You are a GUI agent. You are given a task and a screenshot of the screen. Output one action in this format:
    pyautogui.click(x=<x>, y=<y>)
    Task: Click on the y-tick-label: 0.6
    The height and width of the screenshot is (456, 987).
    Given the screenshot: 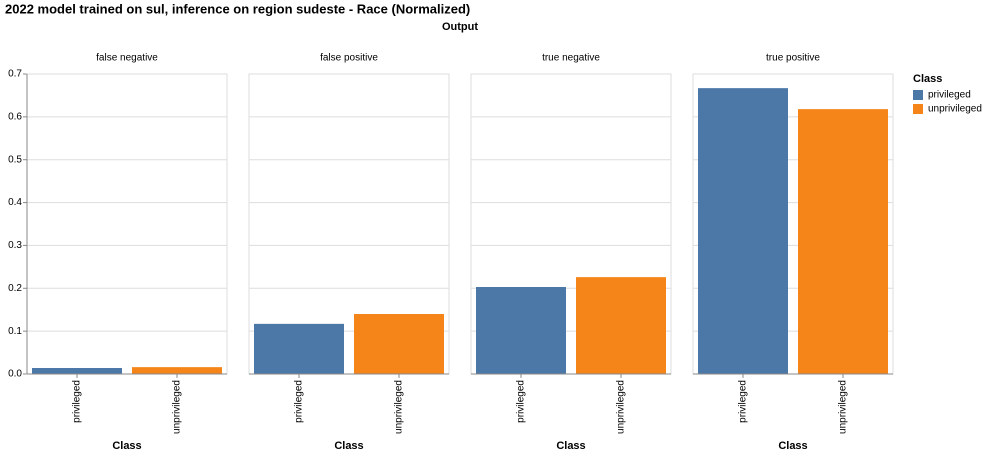 What is the action you would take?
    pyautogui.click(x=15, y=116)
    